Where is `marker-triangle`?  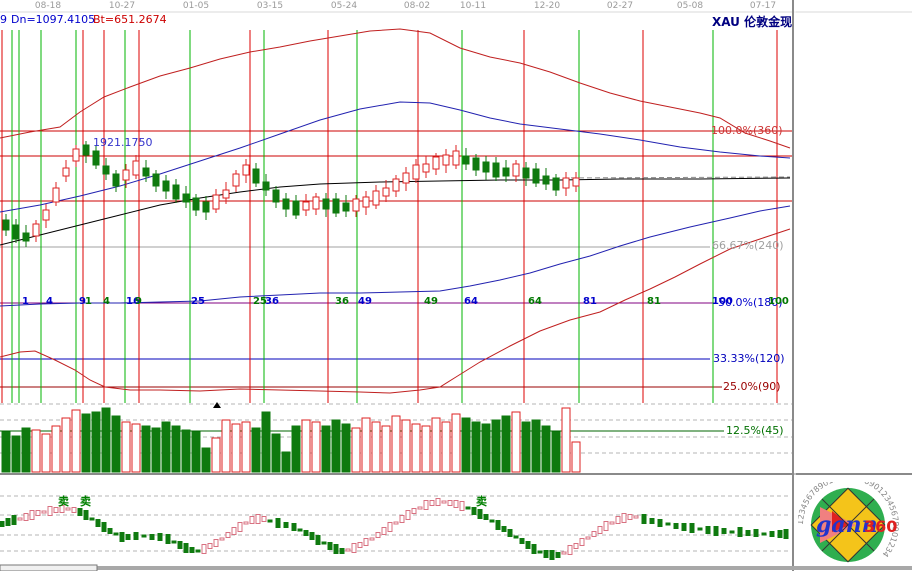 marker-triangle is located at coordinates (217, 405).